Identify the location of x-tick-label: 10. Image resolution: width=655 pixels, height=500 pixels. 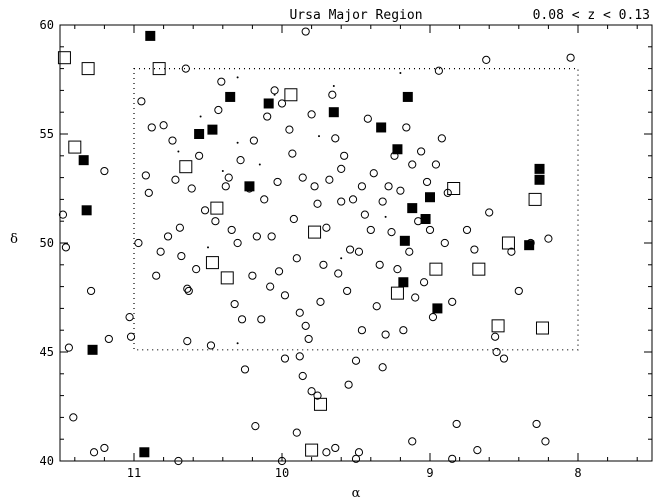
(282, 473).